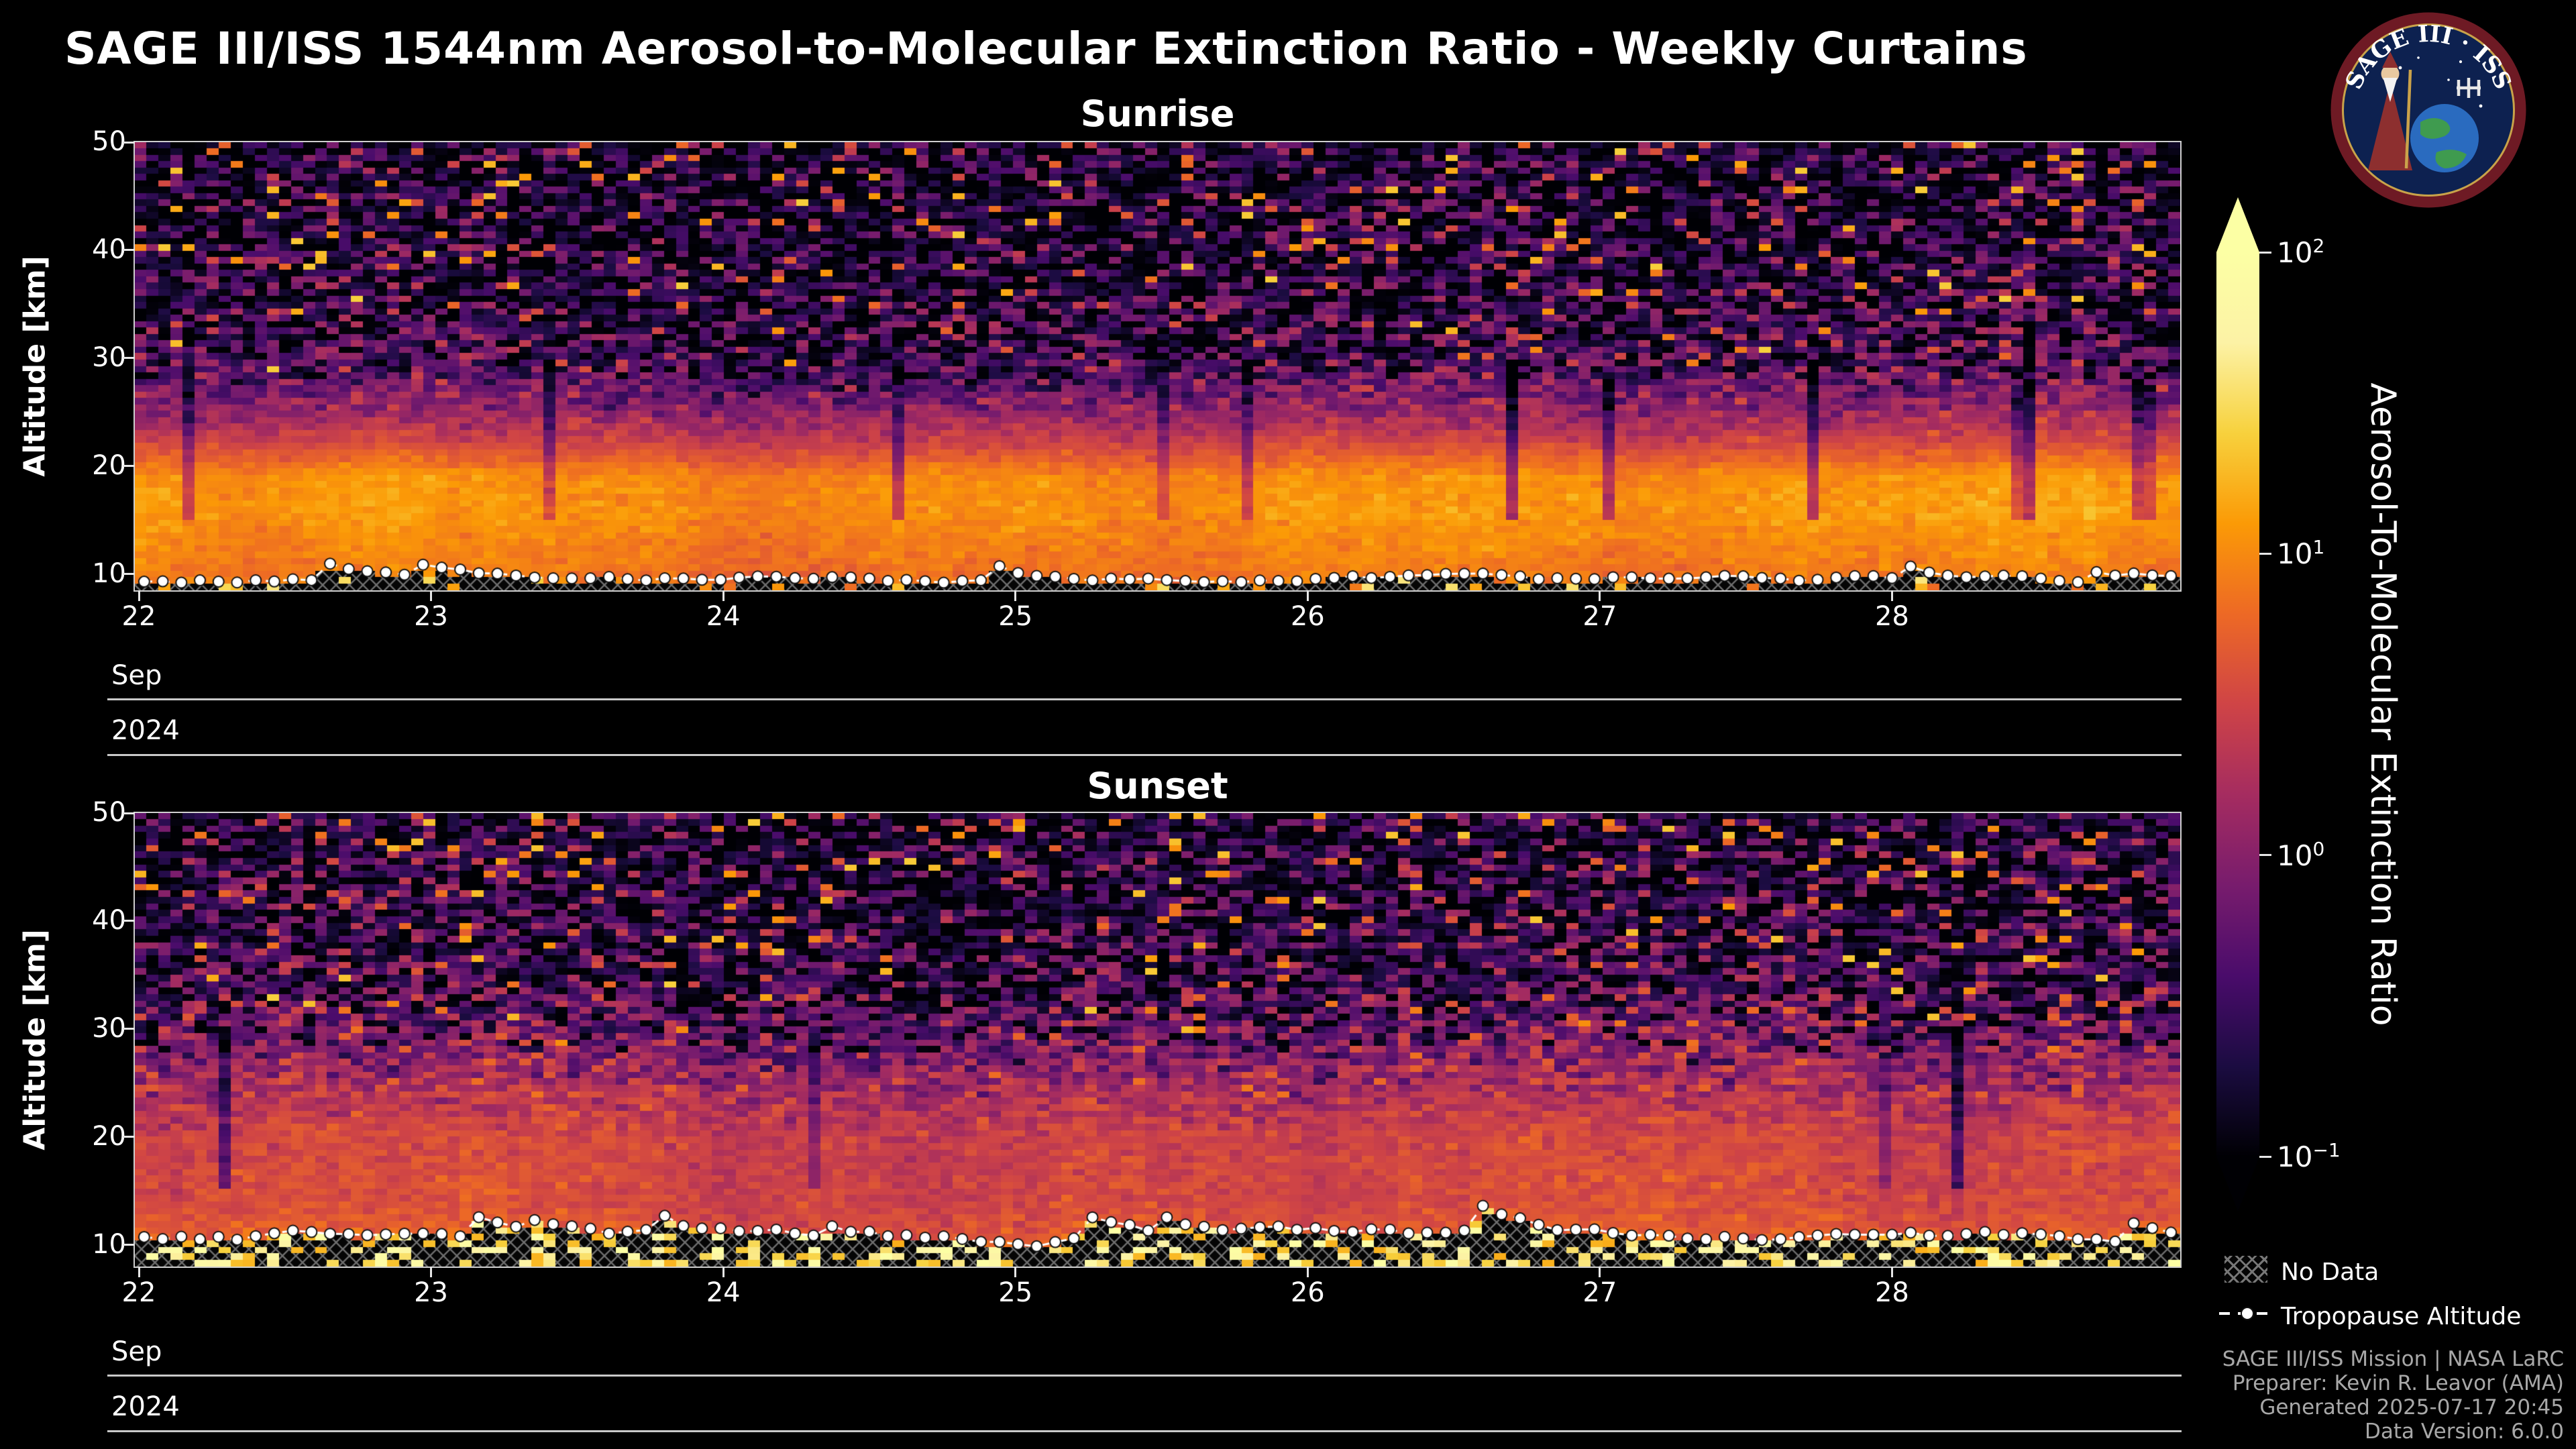 The height and width of the screenshot is (1449, 2576). What do you see at coordinates (1157, 786) in the screenshot?
I see `sunset-panel-title: Sunset` at bounding box center [1157, 786].